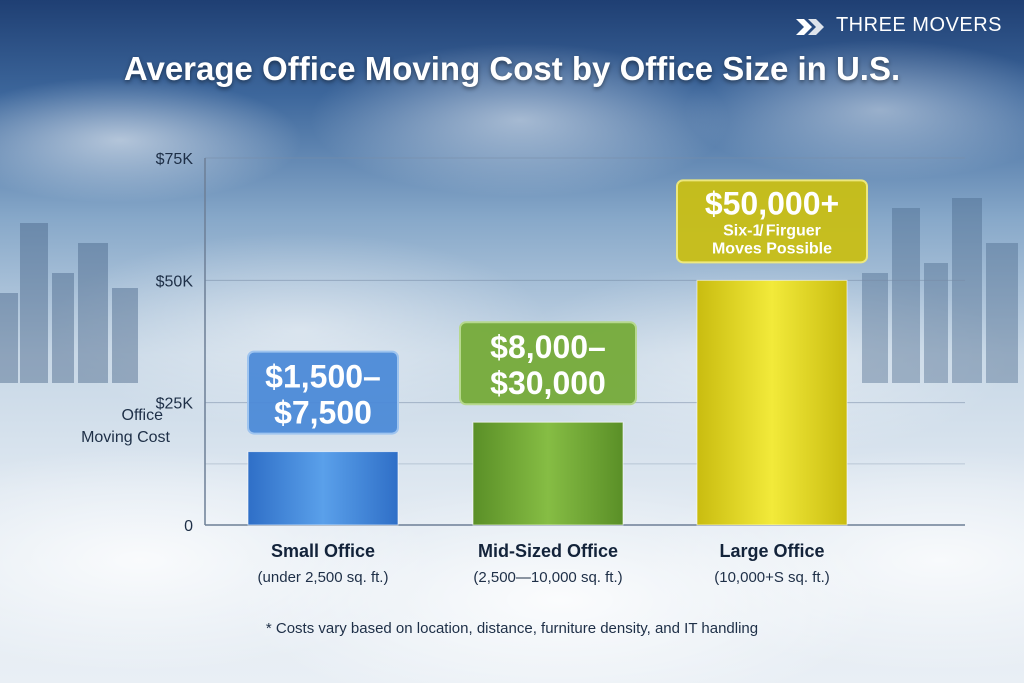 The width and height of the screenshot is (1024, 683). I want to click on bar-mid-sized-office, so click(548, 473).